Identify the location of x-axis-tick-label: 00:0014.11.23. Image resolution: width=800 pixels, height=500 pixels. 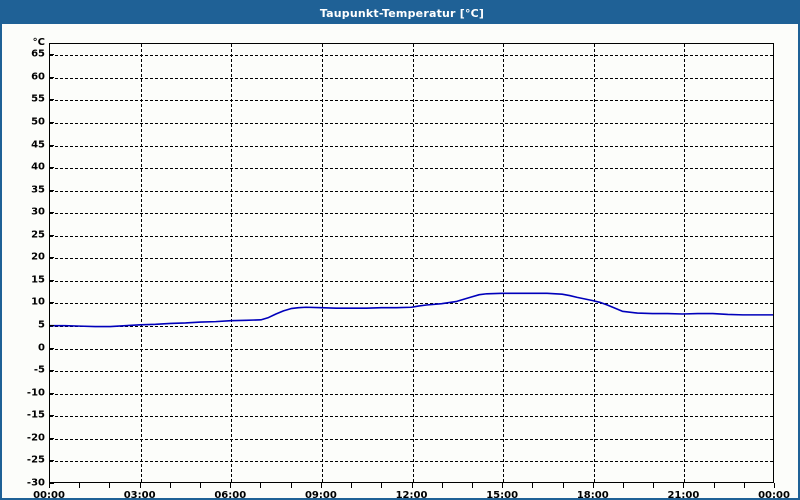
(766, 495).